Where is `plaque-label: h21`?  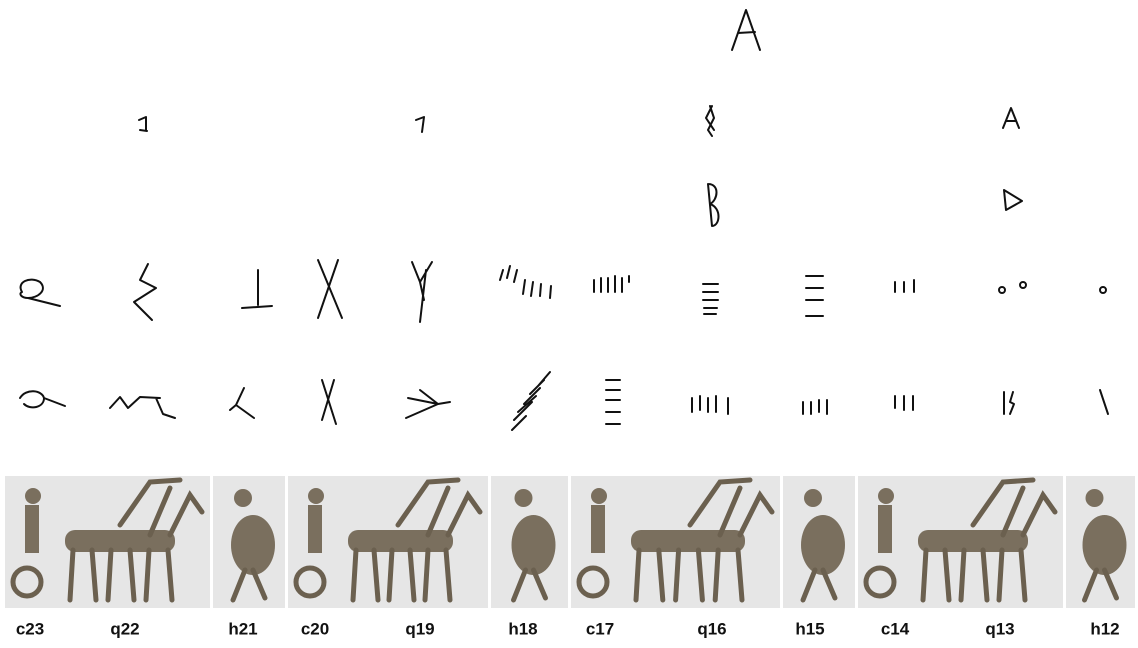 plaque-label: h21 is located at coordinates (242, 628).